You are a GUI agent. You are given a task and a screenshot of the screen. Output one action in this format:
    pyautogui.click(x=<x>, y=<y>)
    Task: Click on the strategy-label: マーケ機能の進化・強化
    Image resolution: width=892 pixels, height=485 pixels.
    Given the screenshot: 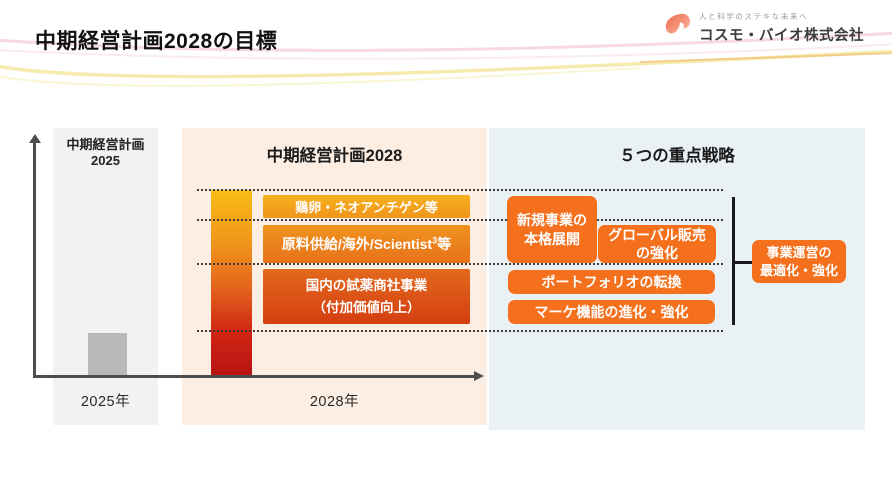 What is the action you would take?
    pyautogui.click(x=611, y=311)
    